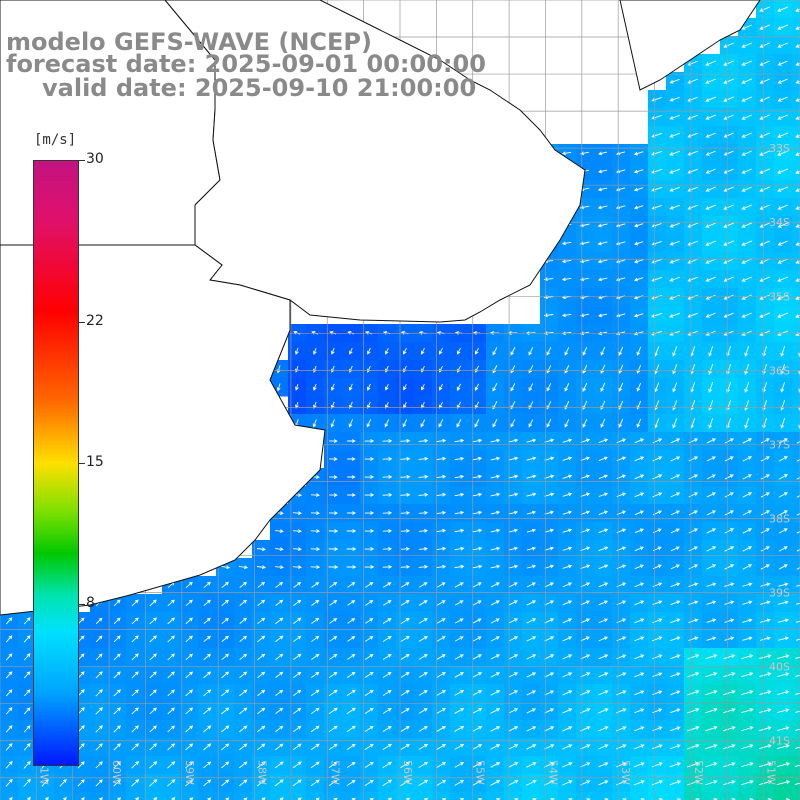 The height and width of the screenshot is (800, 800). I want to click on lat-label: 41S, so click(779, 741).